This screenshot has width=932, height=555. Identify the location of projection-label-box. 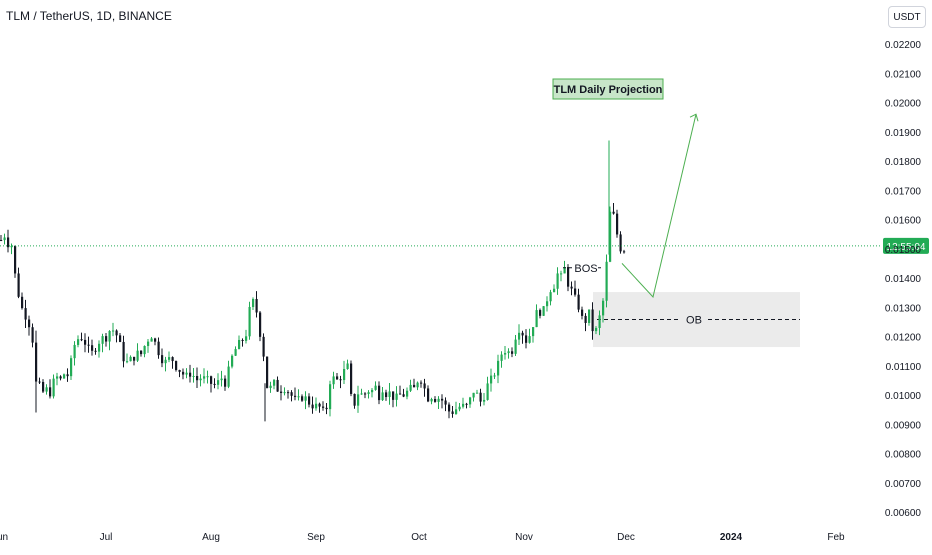
(608, 89).